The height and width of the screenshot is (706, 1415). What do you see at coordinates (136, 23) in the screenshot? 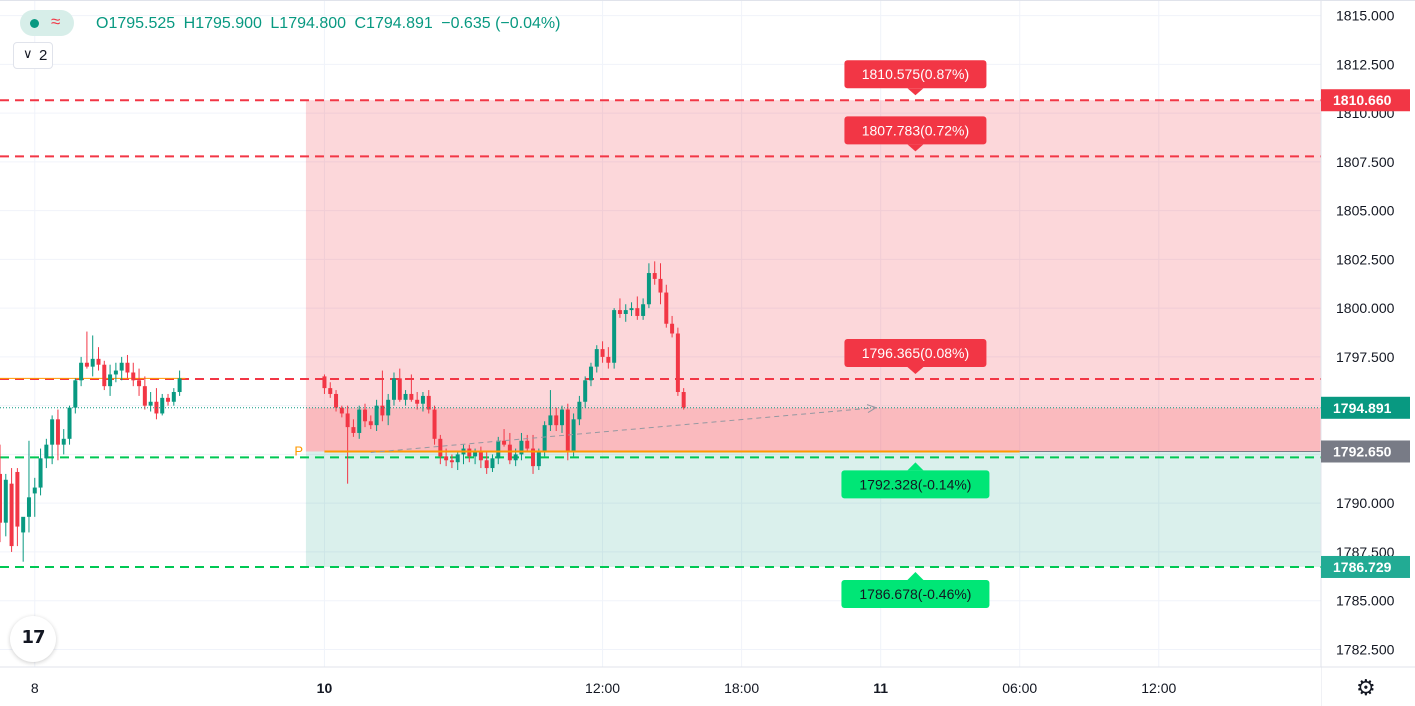
I see `legend-open: O1795.525` at bounding box center [136, 23].